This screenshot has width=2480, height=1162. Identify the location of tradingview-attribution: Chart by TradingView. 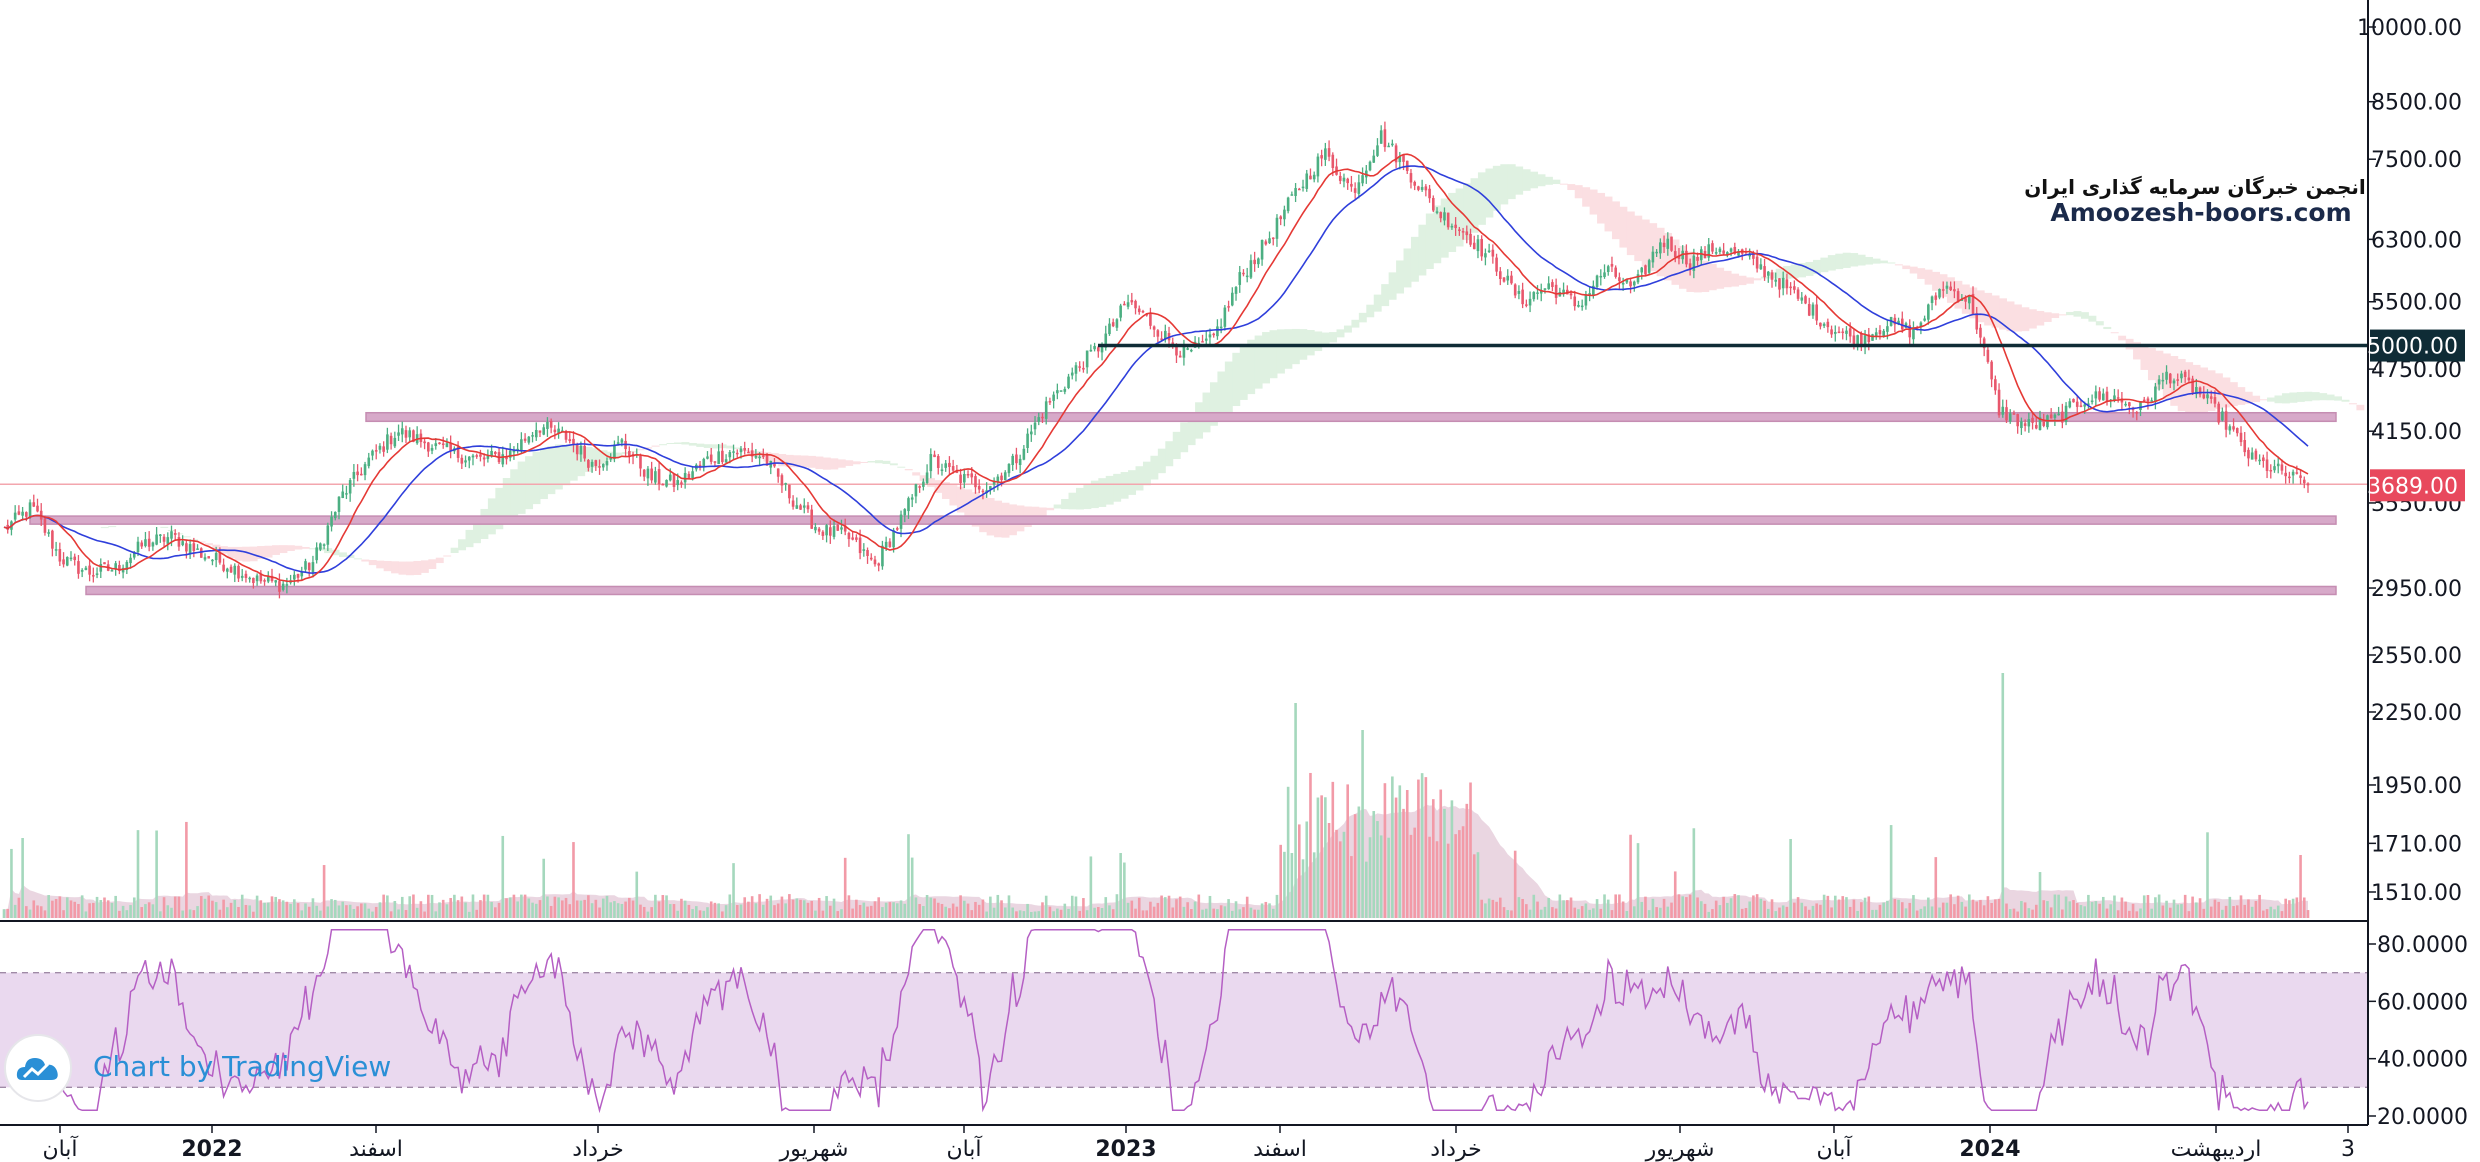
(242, 1066).